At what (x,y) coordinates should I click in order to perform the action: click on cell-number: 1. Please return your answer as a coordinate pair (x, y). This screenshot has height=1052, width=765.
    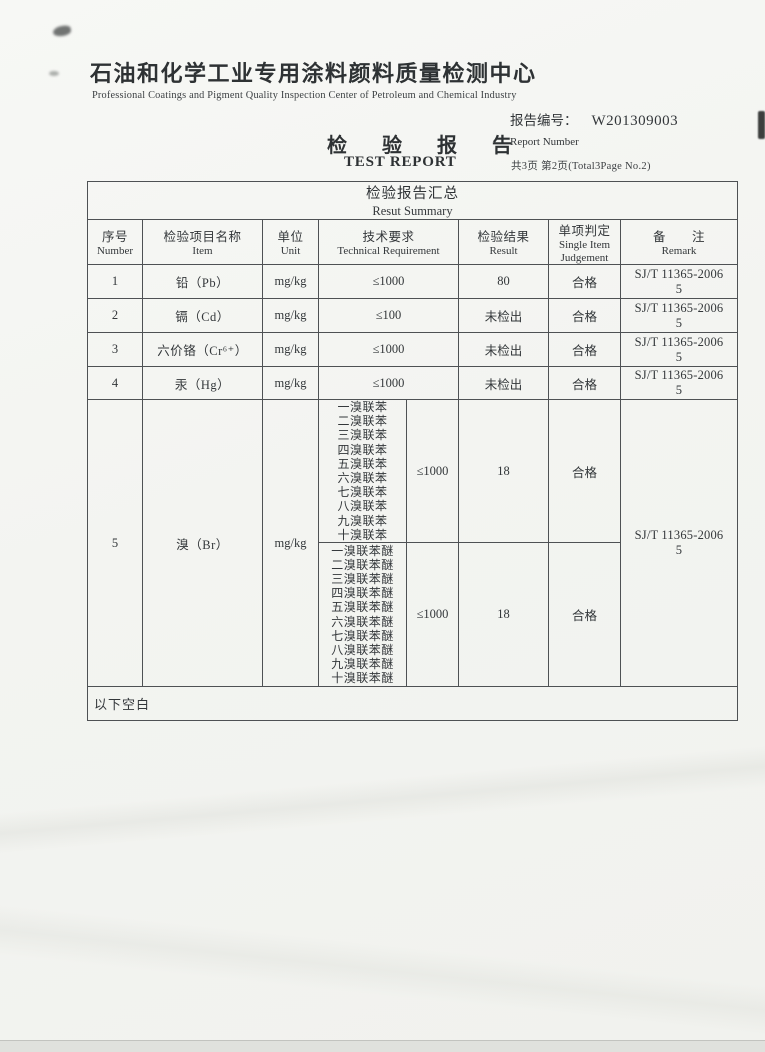
    Looking at the image, I should click on (115, 281).